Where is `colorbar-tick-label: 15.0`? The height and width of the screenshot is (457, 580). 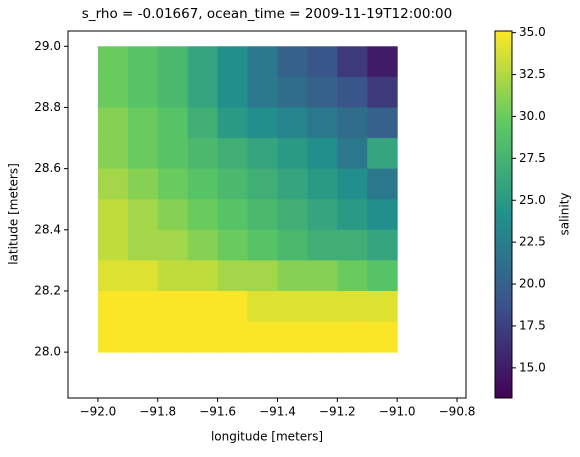 colorbar-tick-label: 15.0 is located at coordinates (532, 367).